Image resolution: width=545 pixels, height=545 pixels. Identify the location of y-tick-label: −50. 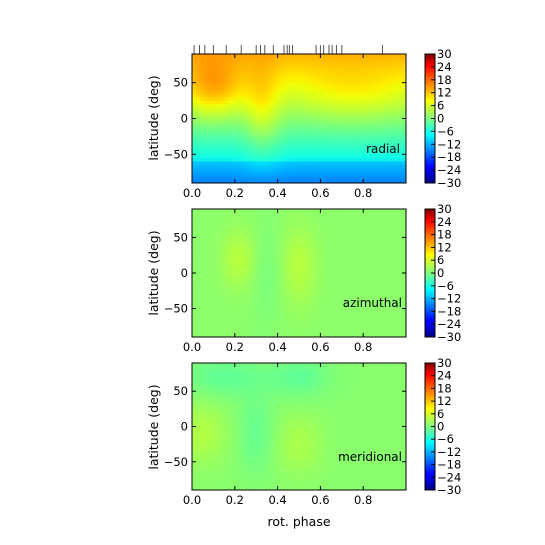
(176, 154).